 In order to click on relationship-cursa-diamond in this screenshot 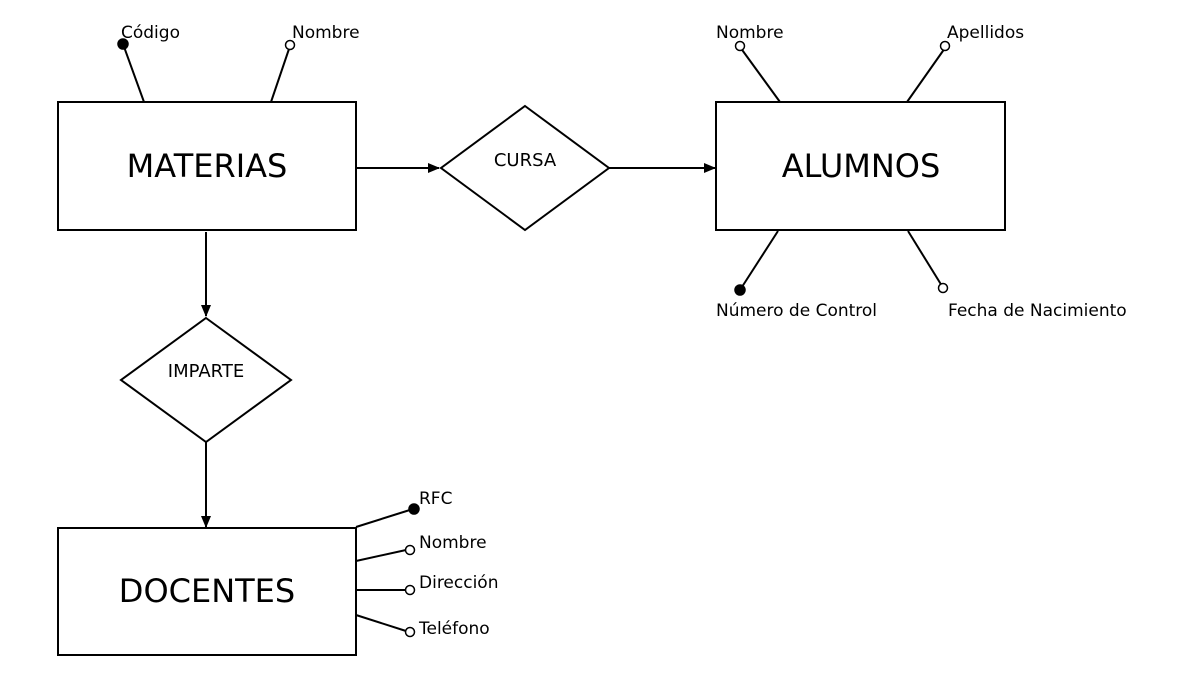, I will do `click(525, 168)`.